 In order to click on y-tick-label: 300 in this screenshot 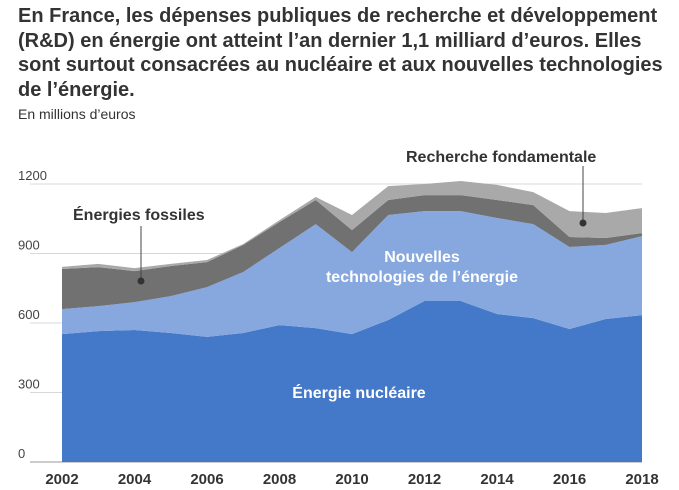, I will do `click(29, 384)`.